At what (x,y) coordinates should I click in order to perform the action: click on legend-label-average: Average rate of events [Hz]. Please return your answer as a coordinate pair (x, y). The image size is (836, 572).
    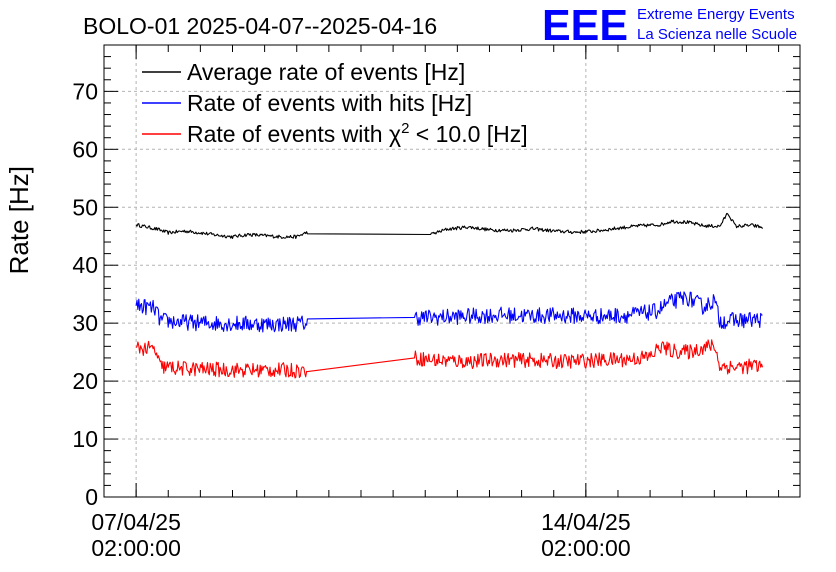
    Looking at the image, I should click on (326, 72).